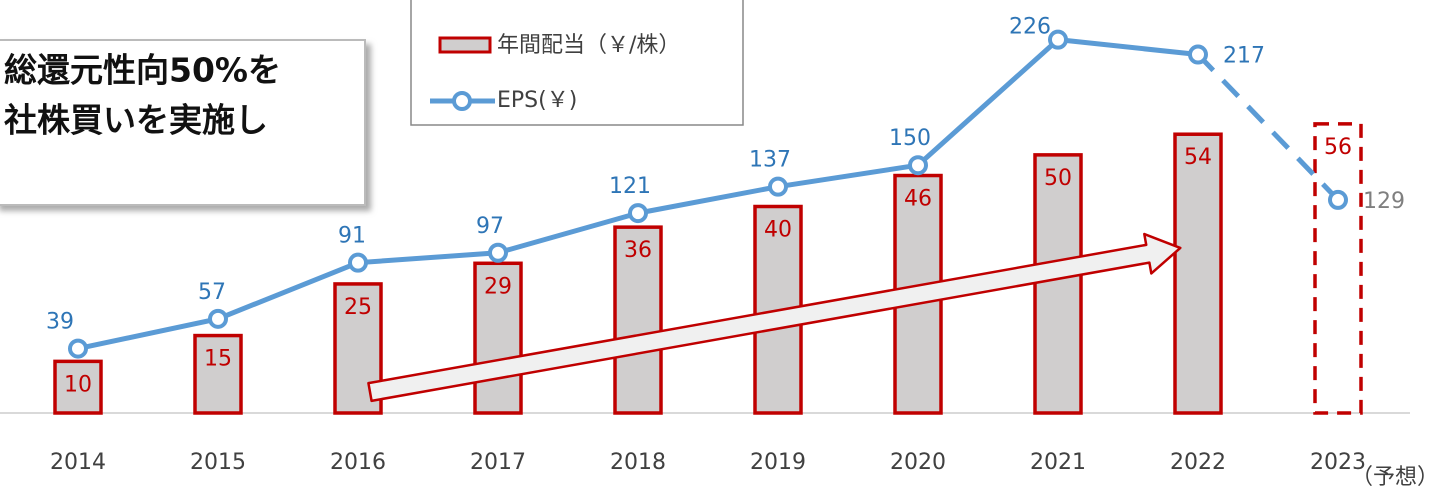  Describe the element at coordinates (78, 384) in the screenshot. I see `bar-value-label: 10` at that location.